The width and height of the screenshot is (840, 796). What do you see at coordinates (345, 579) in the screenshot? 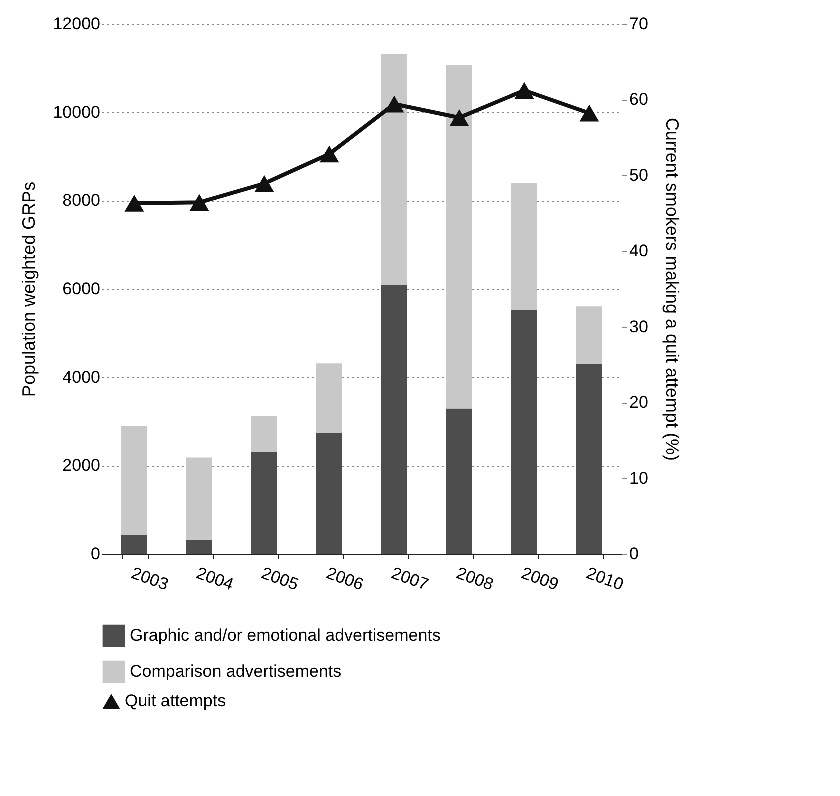
I see `x-tick-label: 2006` at bounding box center [345, 579].